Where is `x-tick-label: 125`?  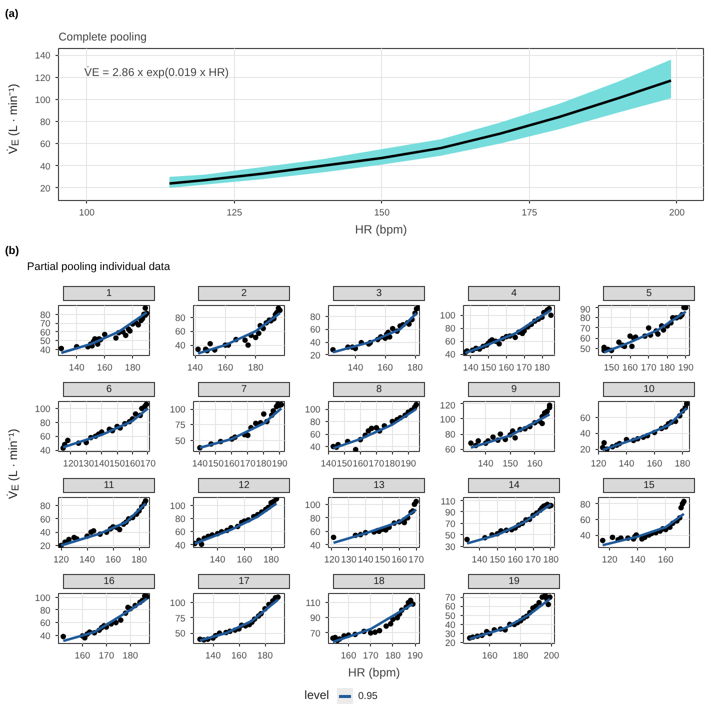 x-tick-label: 125 is located at coordinates (234, 213).